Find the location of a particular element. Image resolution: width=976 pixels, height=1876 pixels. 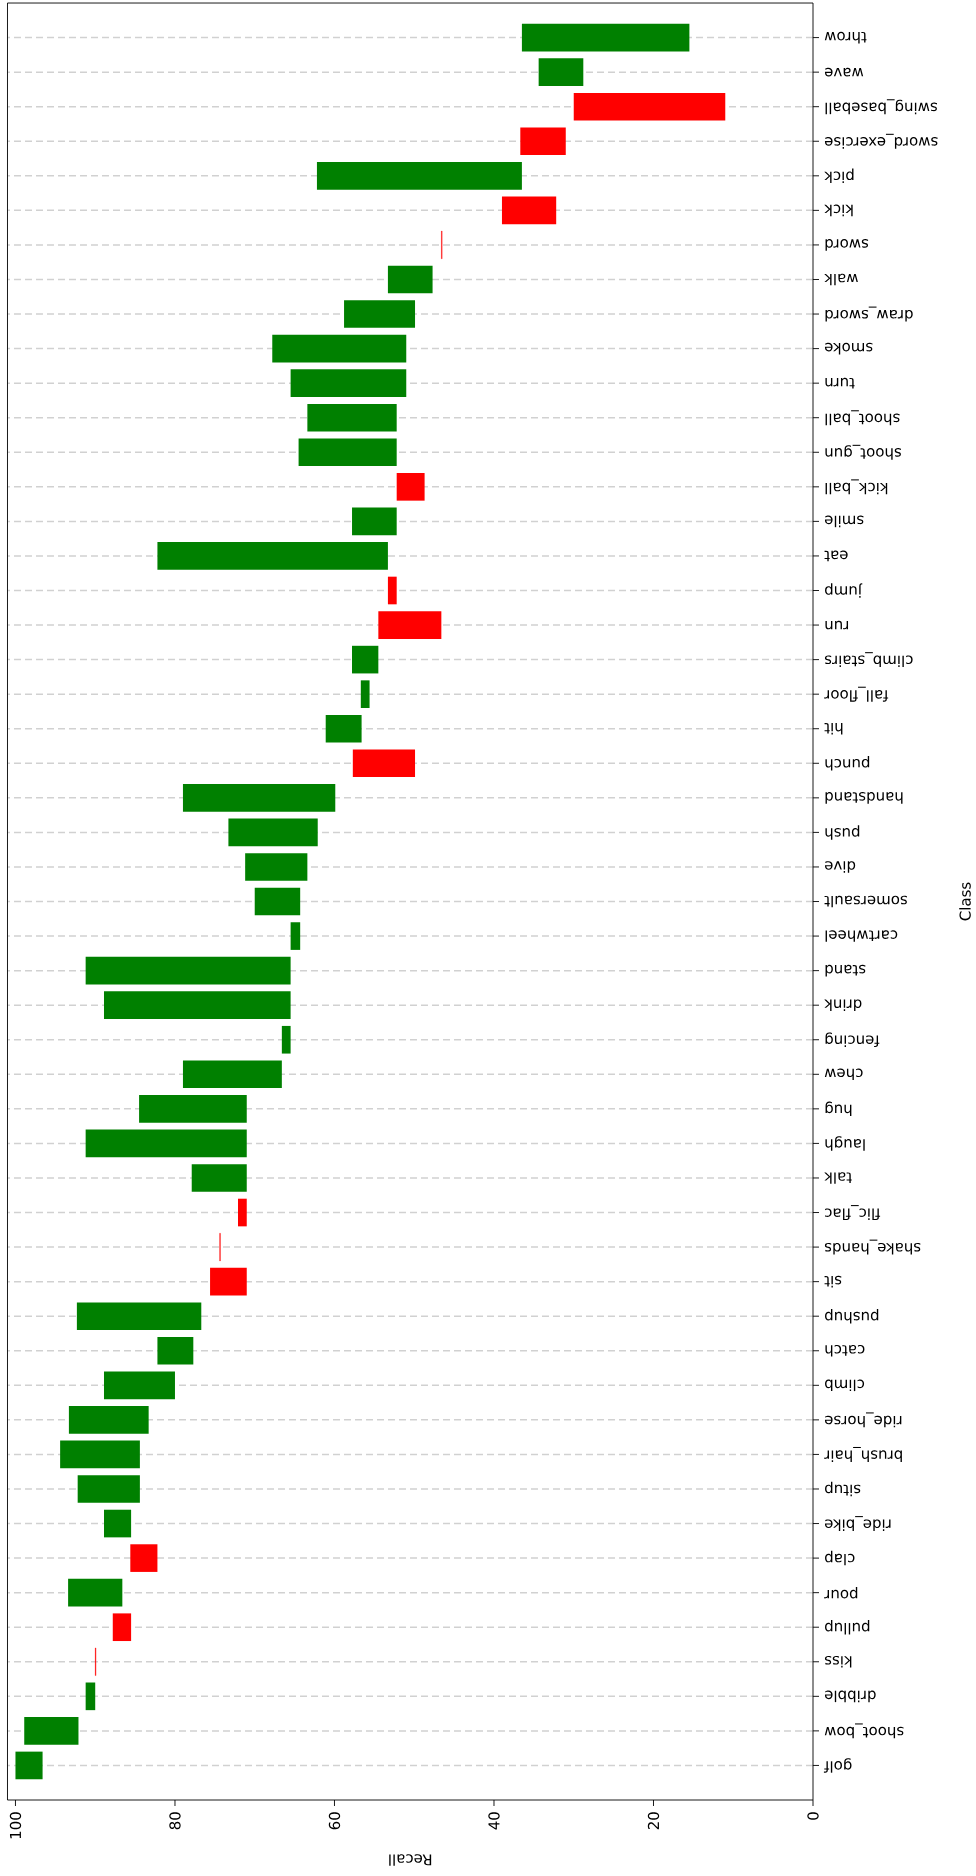

y-tick-label: clap is located at coordinates (840, 1558).